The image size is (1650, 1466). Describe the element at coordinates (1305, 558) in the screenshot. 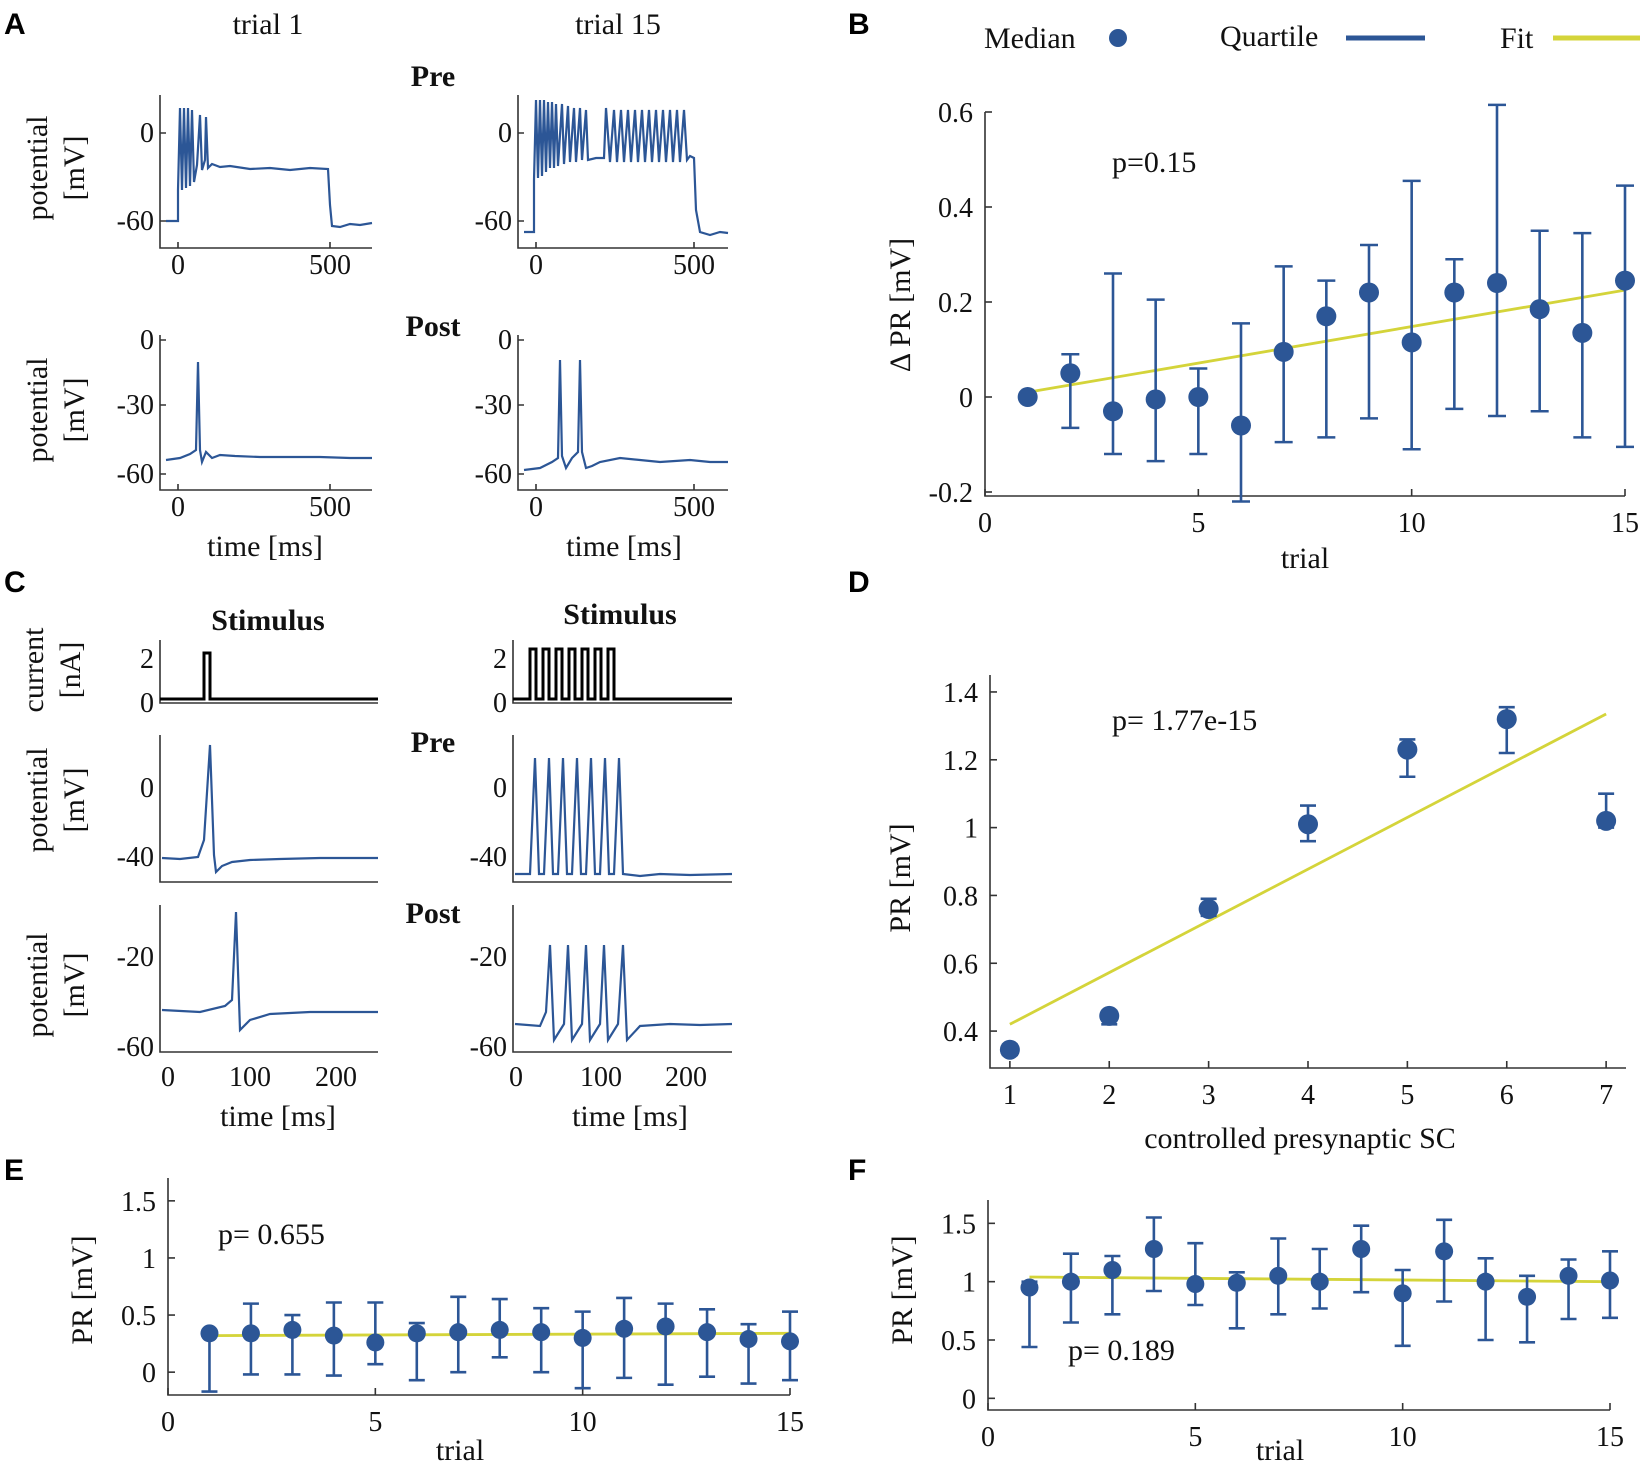

I see `b-xlabel: trial` at that location.